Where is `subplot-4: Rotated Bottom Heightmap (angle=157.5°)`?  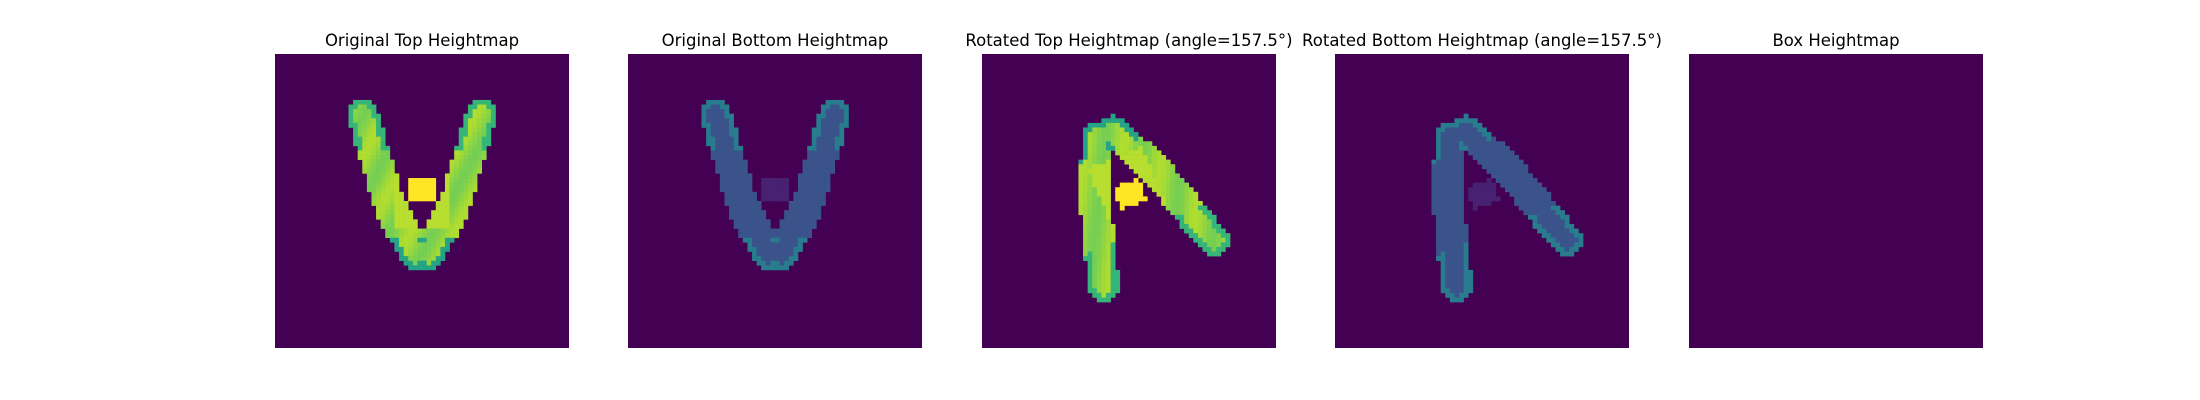 subplot-4: Rotated Bottom Heightmap (angle=157.5°) is located at coordinates (1482, 189).